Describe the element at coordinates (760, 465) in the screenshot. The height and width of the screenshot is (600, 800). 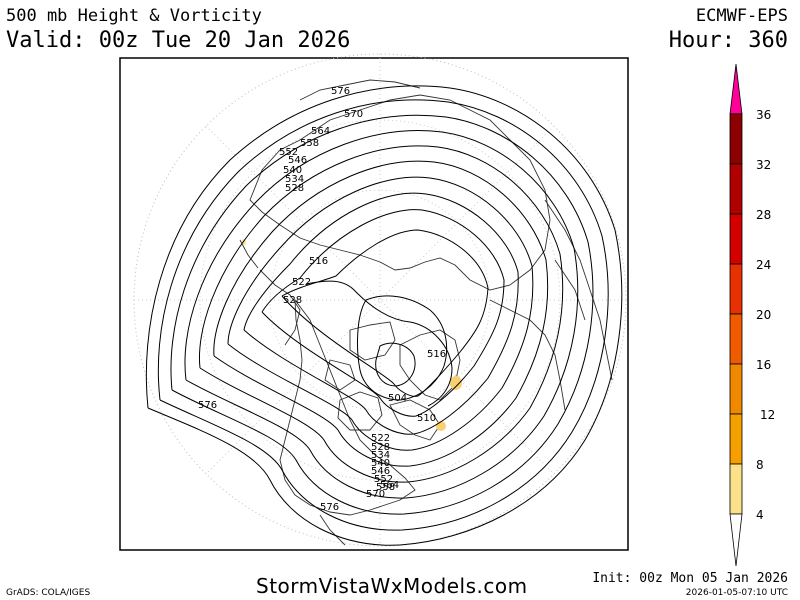
I see `colorbar-label: 8` at that location.